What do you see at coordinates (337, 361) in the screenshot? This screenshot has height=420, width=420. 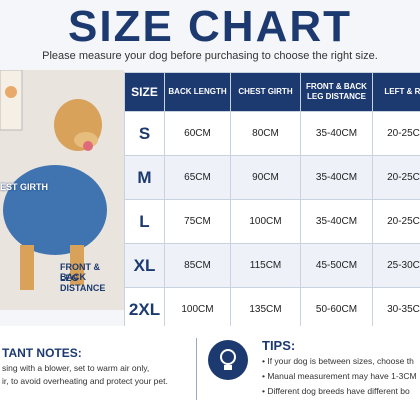 I see `tip-item: If your dog is between sizes, choose th` at bounding box center [337, 361].